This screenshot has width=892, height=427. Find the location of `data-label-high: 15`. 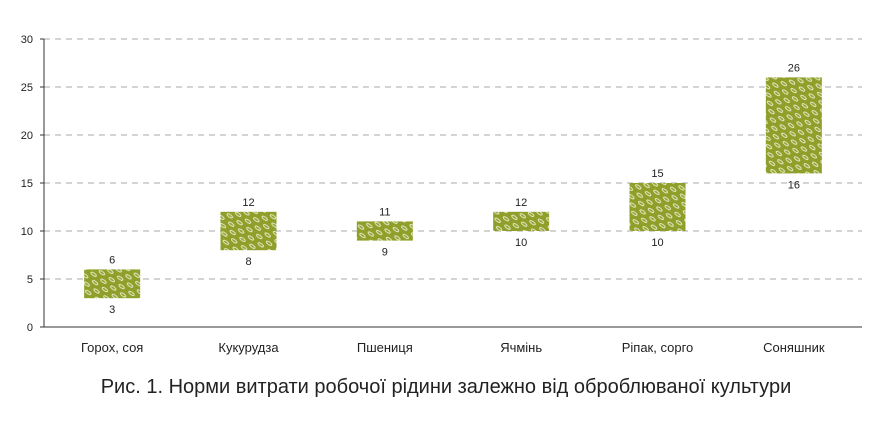

data-label-high: 15 is located at coordinates (657, 174).